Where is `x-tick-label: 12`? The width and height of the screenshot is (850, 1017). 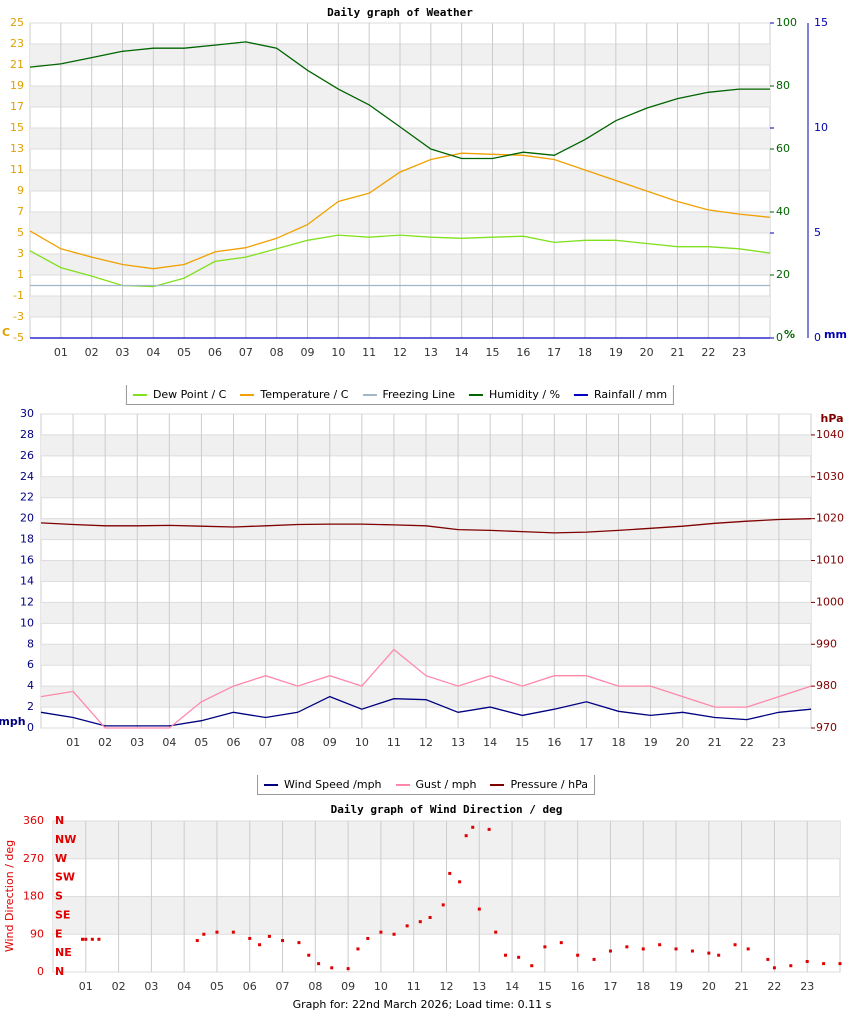 x-tick-label: 12 is located at coordinates (426, 742).